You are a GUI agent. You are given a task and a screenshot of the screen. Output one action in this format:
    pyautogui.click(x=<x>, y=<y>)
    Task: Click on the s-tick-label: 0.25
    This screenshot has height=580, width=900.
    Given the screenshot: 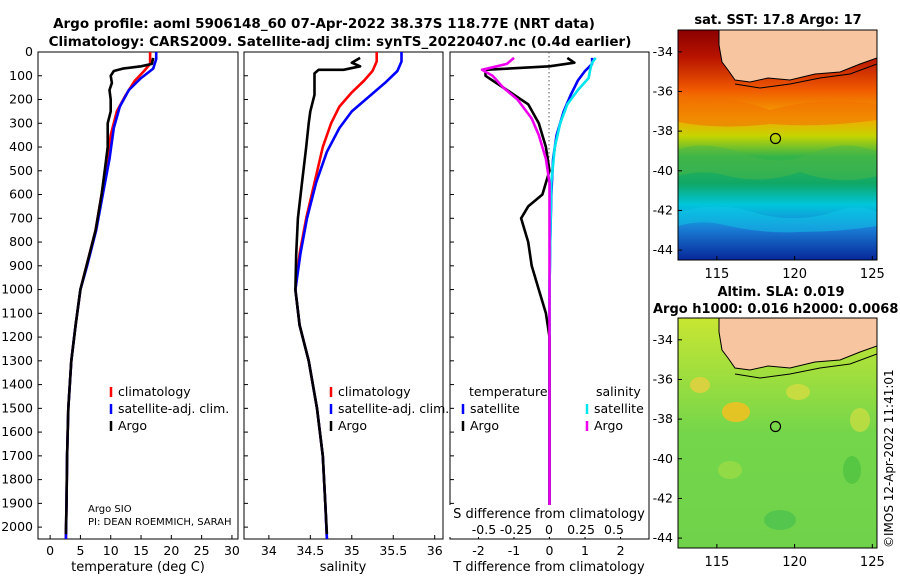 What is the action you would take?
    pyautogui.click(x=581, y=529)
    